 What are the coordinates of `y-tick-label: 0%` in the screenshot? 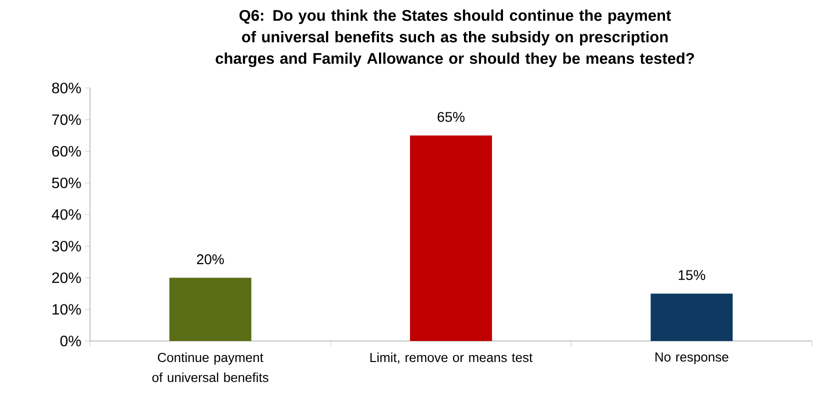 It's located at (70, 341).